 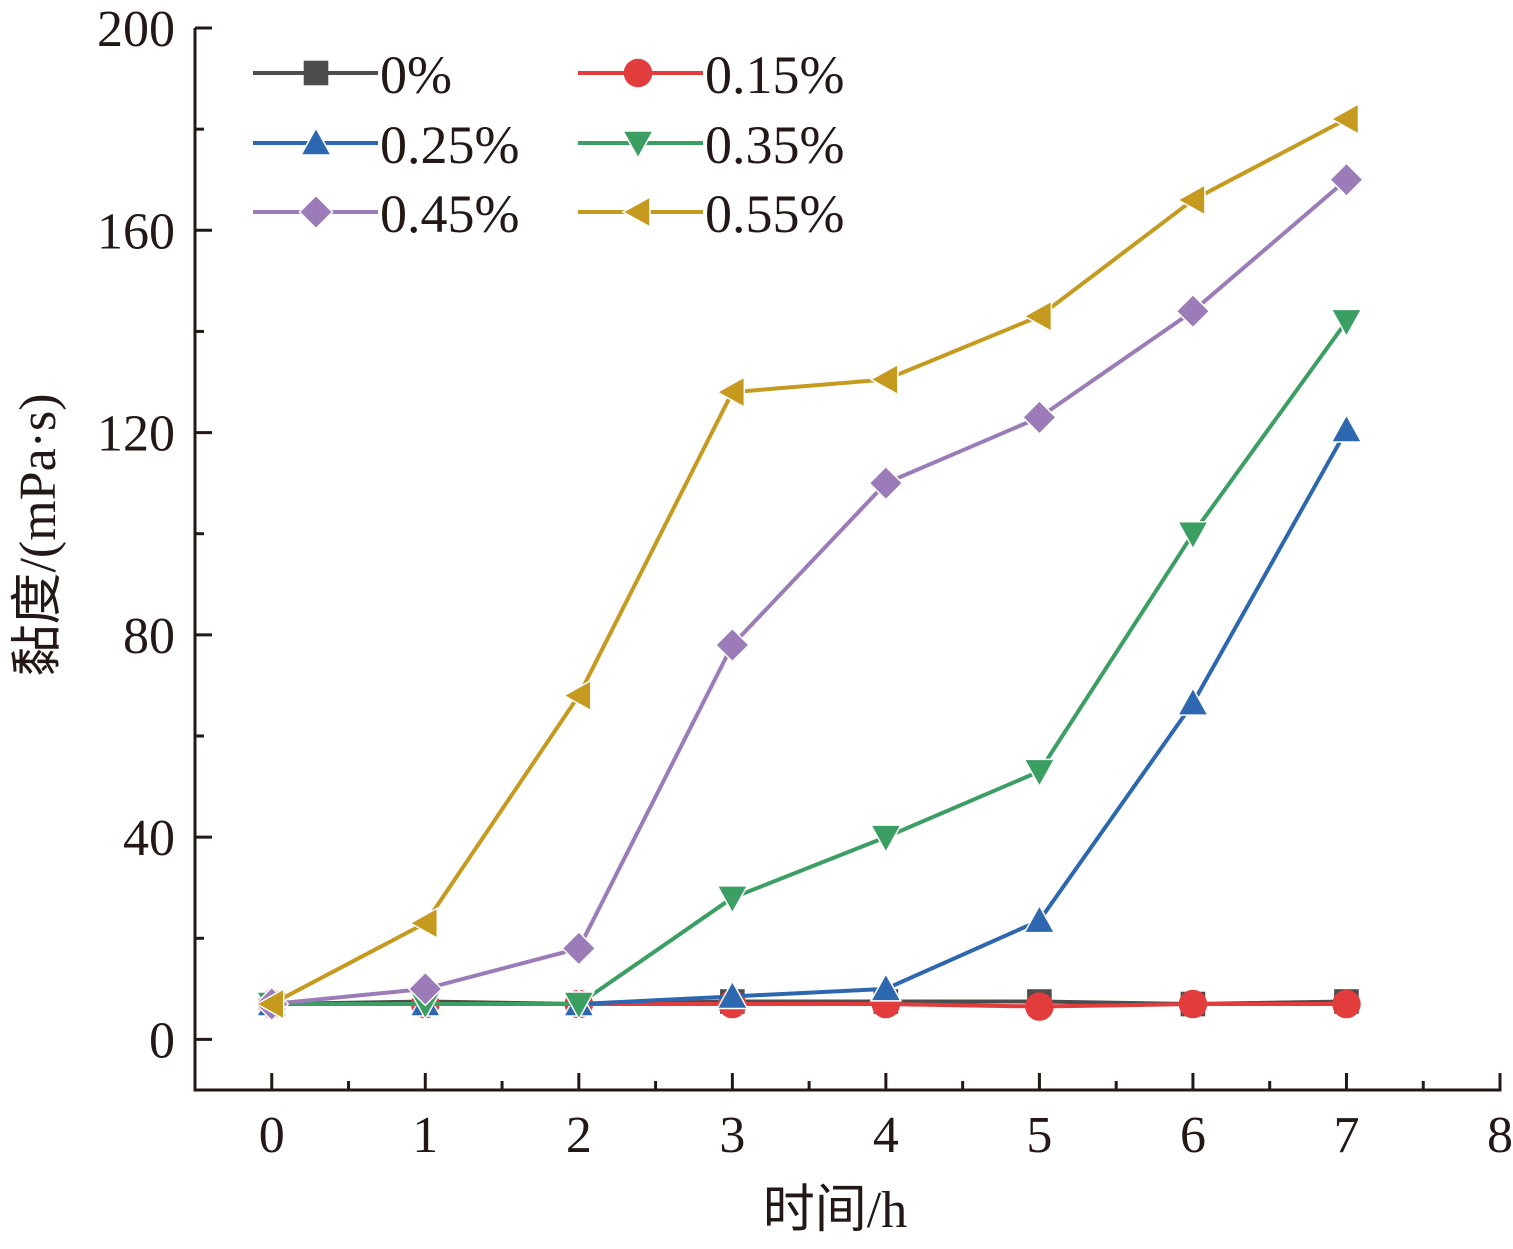 I want to click on x-tick-label: 5, so click(x=1039, y=1135).